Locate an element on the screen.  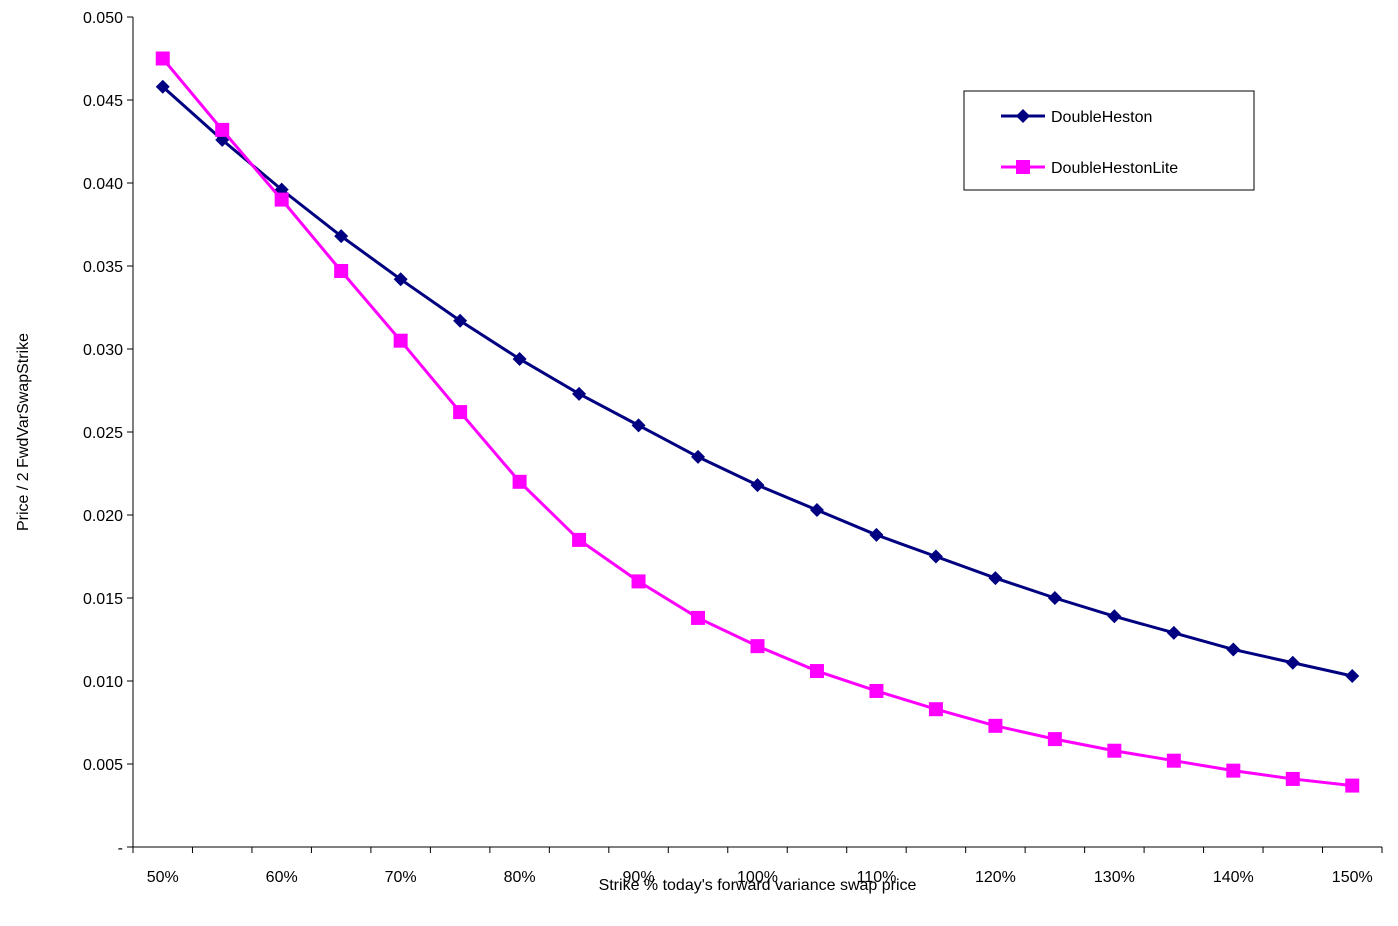
x-tick-label: 120% is located at coordinates (995, 877).